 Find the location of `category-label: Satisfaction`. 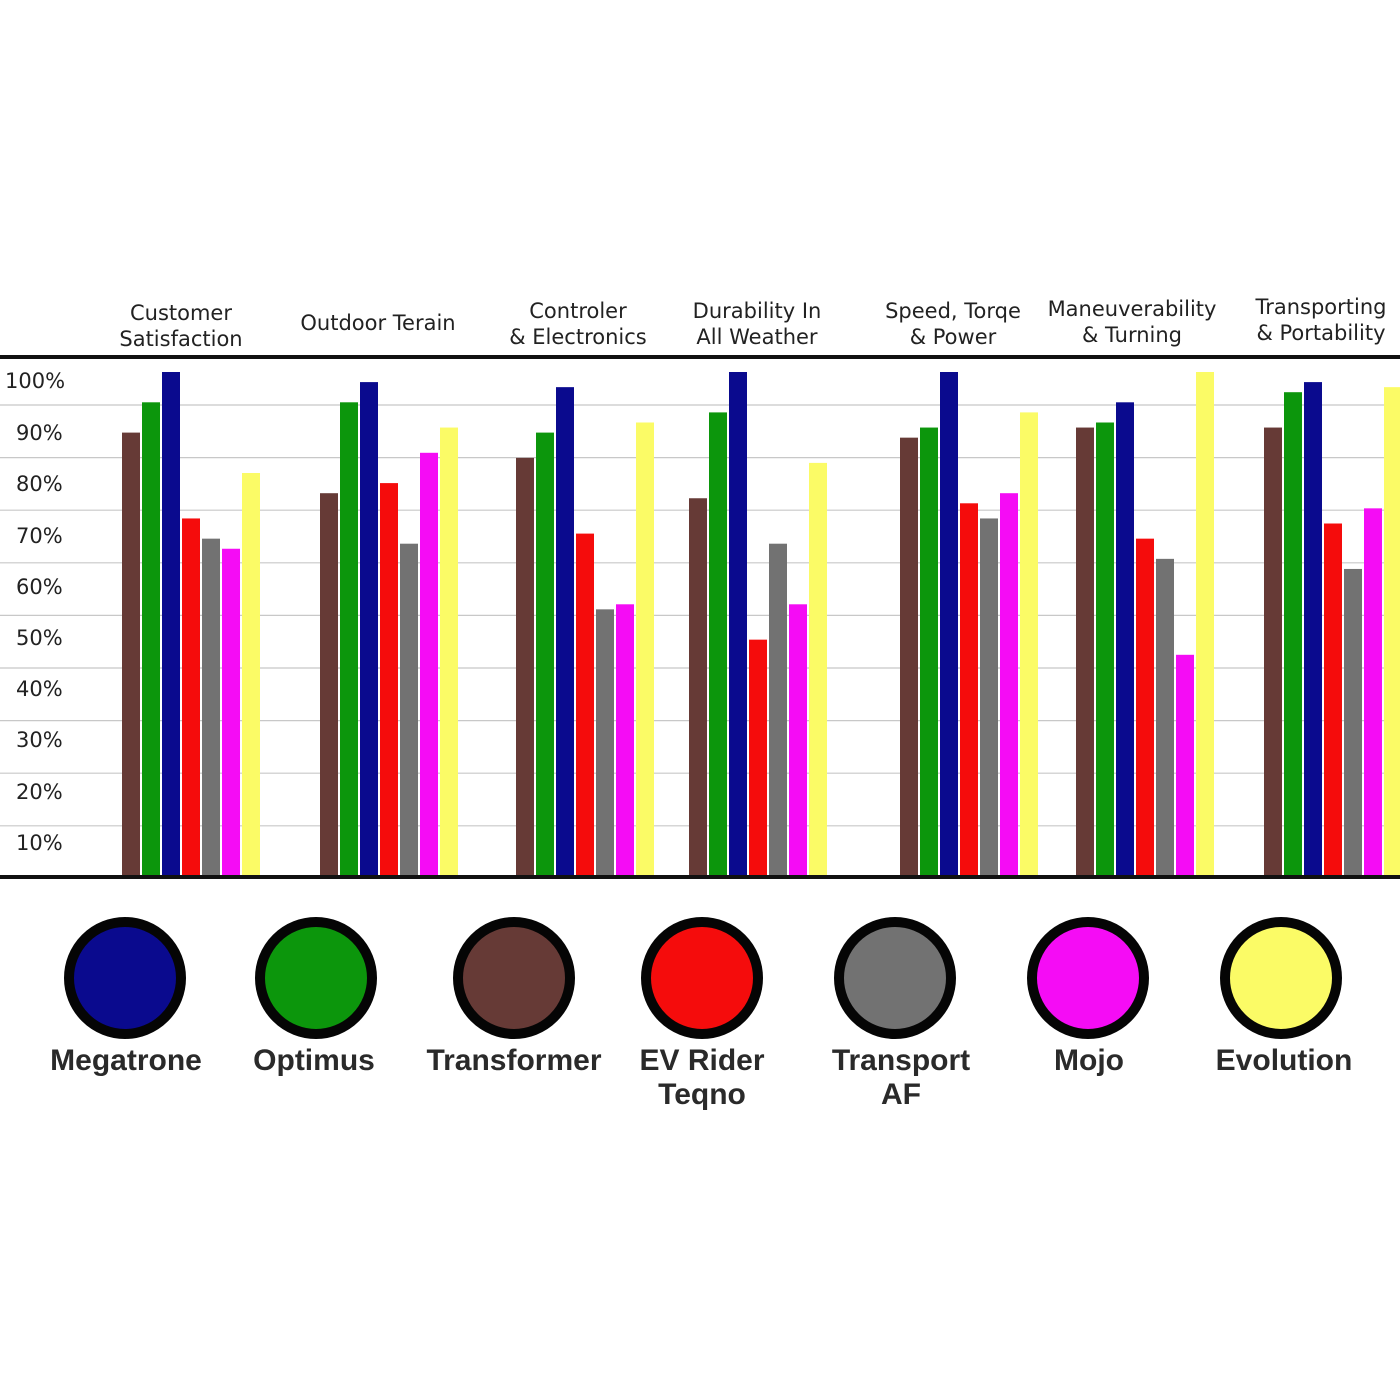

category-label: Satisfaction is located at coordinates (180, 339).